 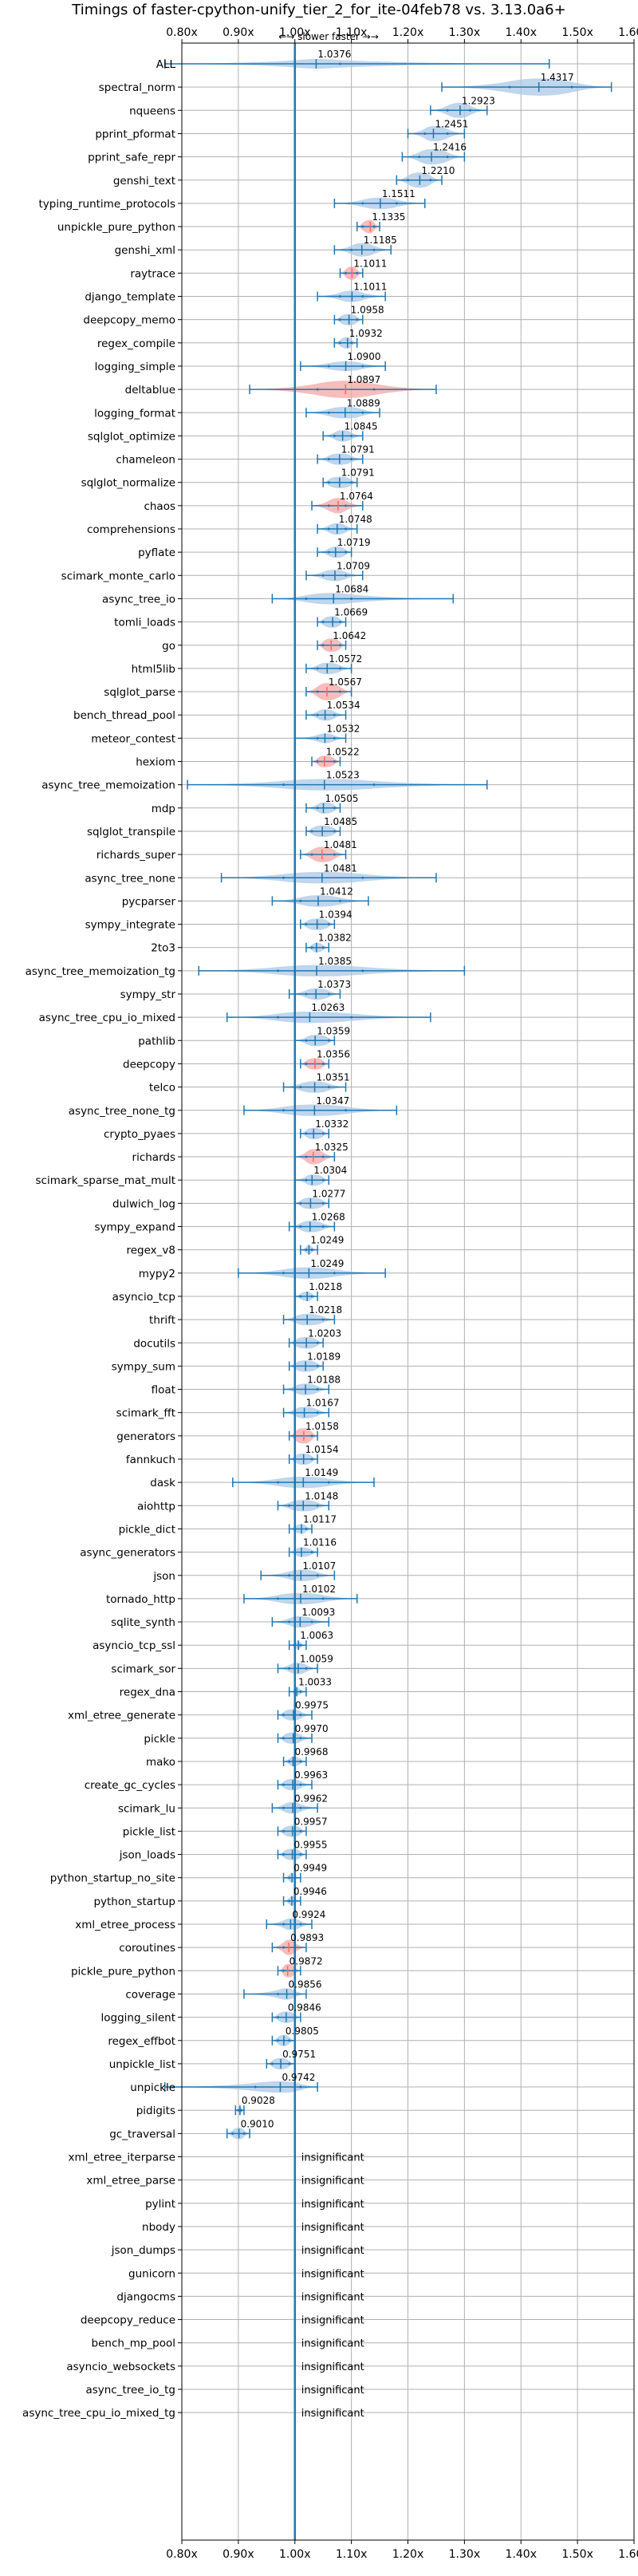 What do you see at coordinates (343, 776) in the screenshot?
I see `benchmark-value-label: 1.0523` at bounding box center [343, 776].